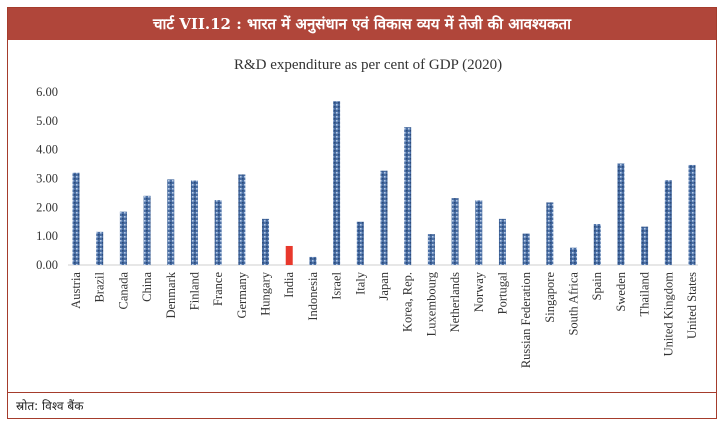 Image resolution: width=726 pixels, height=428 pixels. Describe the element at coordinates (123, 238) in the screenshot. I see `bar-canada` at that location.